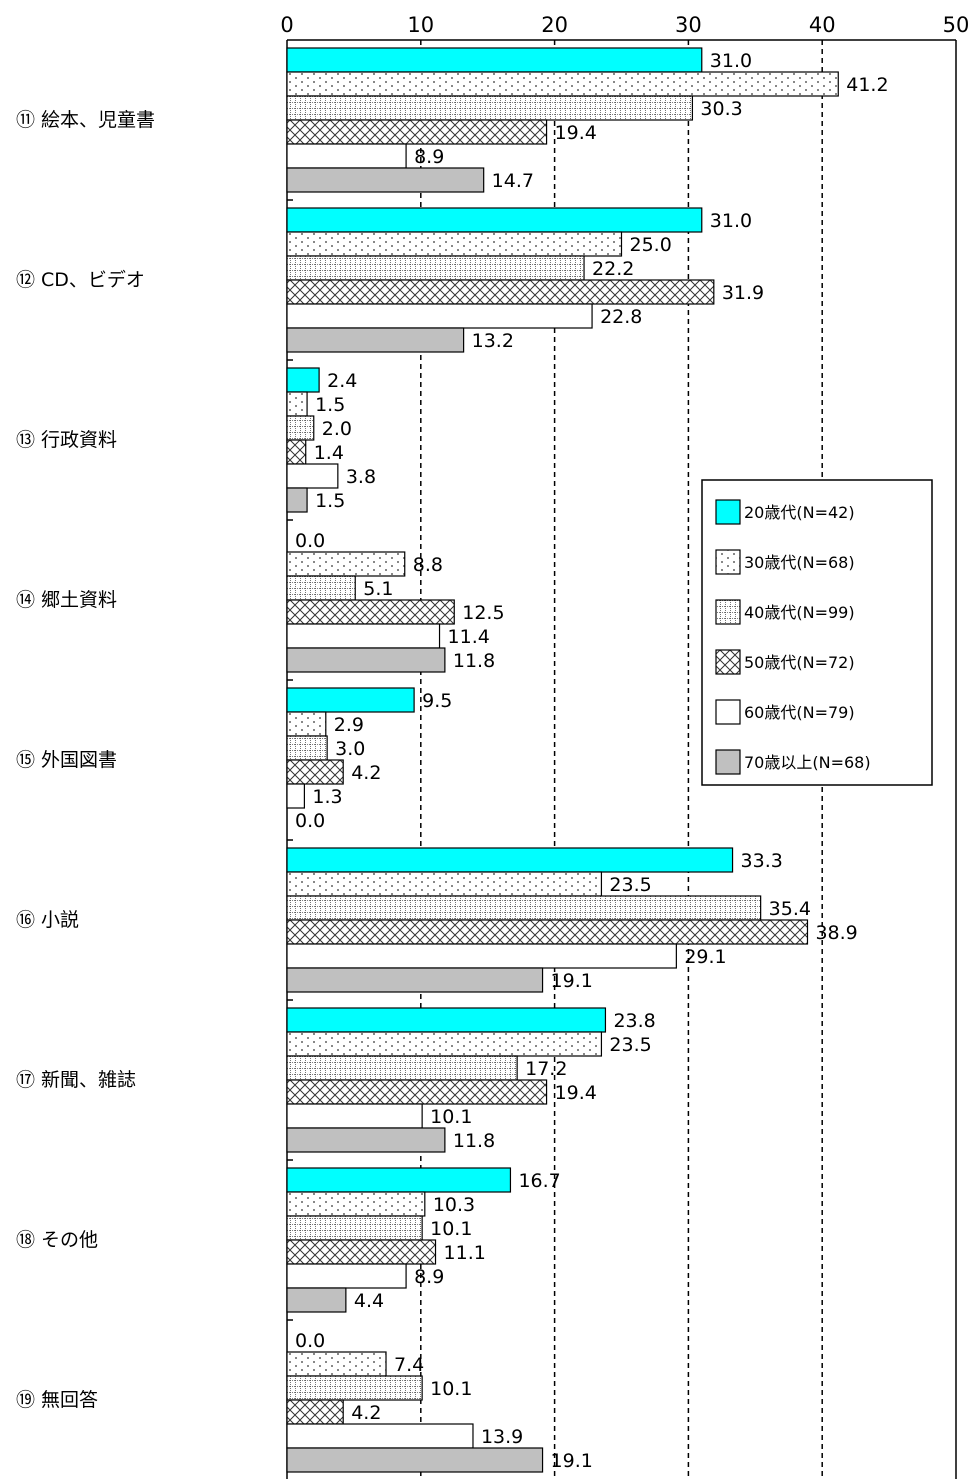 This screenshot has height=1479, width=979. What do you see at coordinates (705, 957) in the screenshot?
I see `data-label-6-5: 29.1` at bounding box center [705, 957].